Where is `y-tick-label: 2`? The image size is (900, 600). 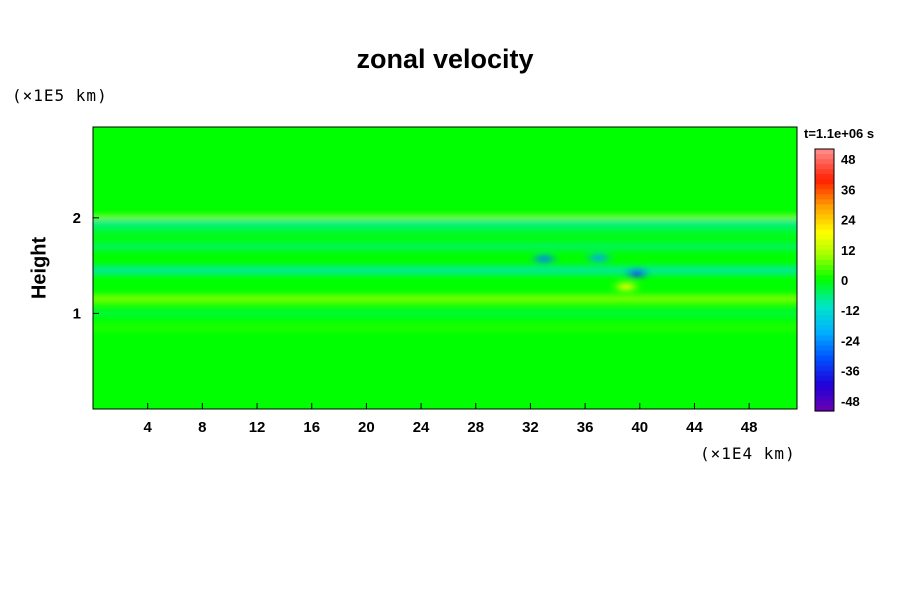 y-tick-label: 2 is located at coordinates (77, 218).